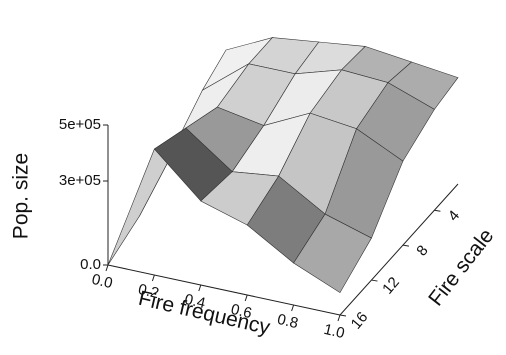  I want to click on y-tick-label: 12, so click(391, 286).